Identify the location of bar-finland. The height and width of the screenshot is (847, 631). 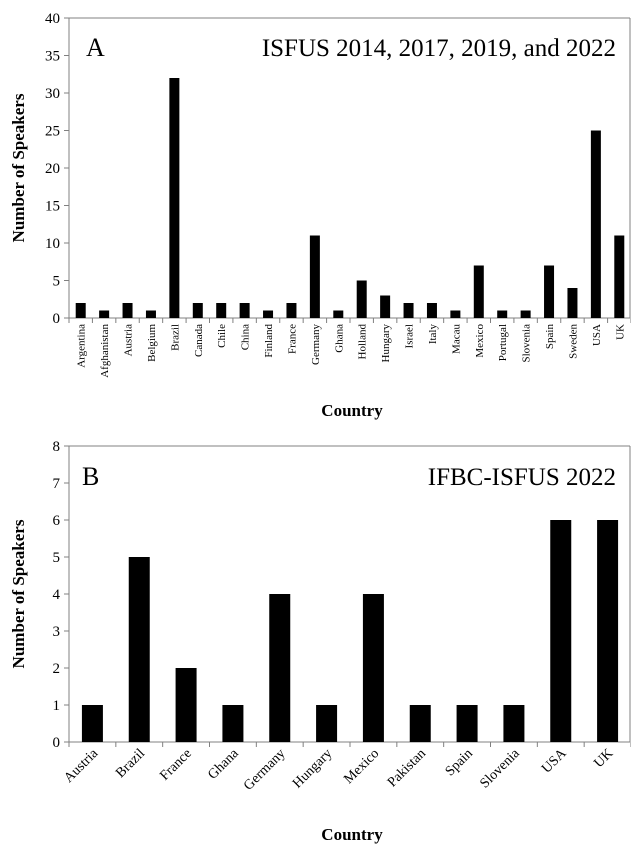
(268, 314).